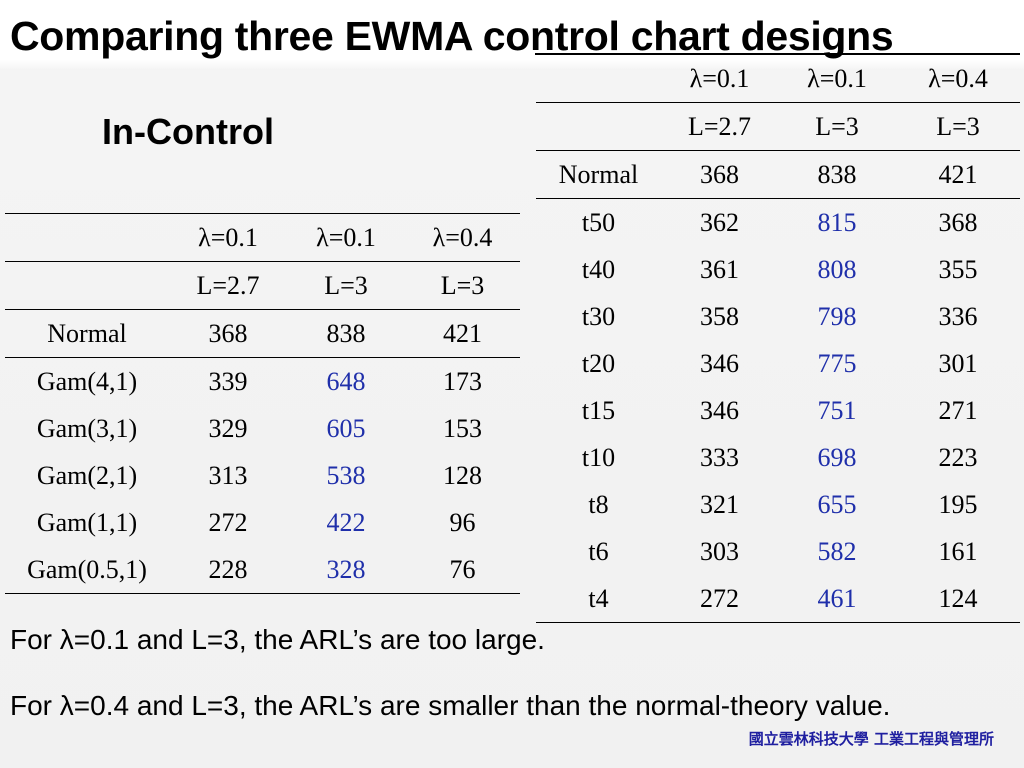 The image size is (1024, 768). Describe the element at coordinates (262, 475) in the screenshot. I see `table-row: Gam(2,1) 313 538 128` at that location.